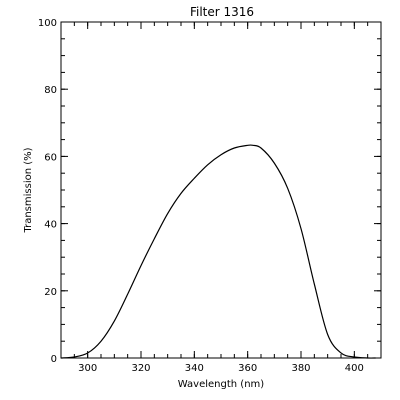  I want to click on x-tick-label: 300, so click(87, 368).